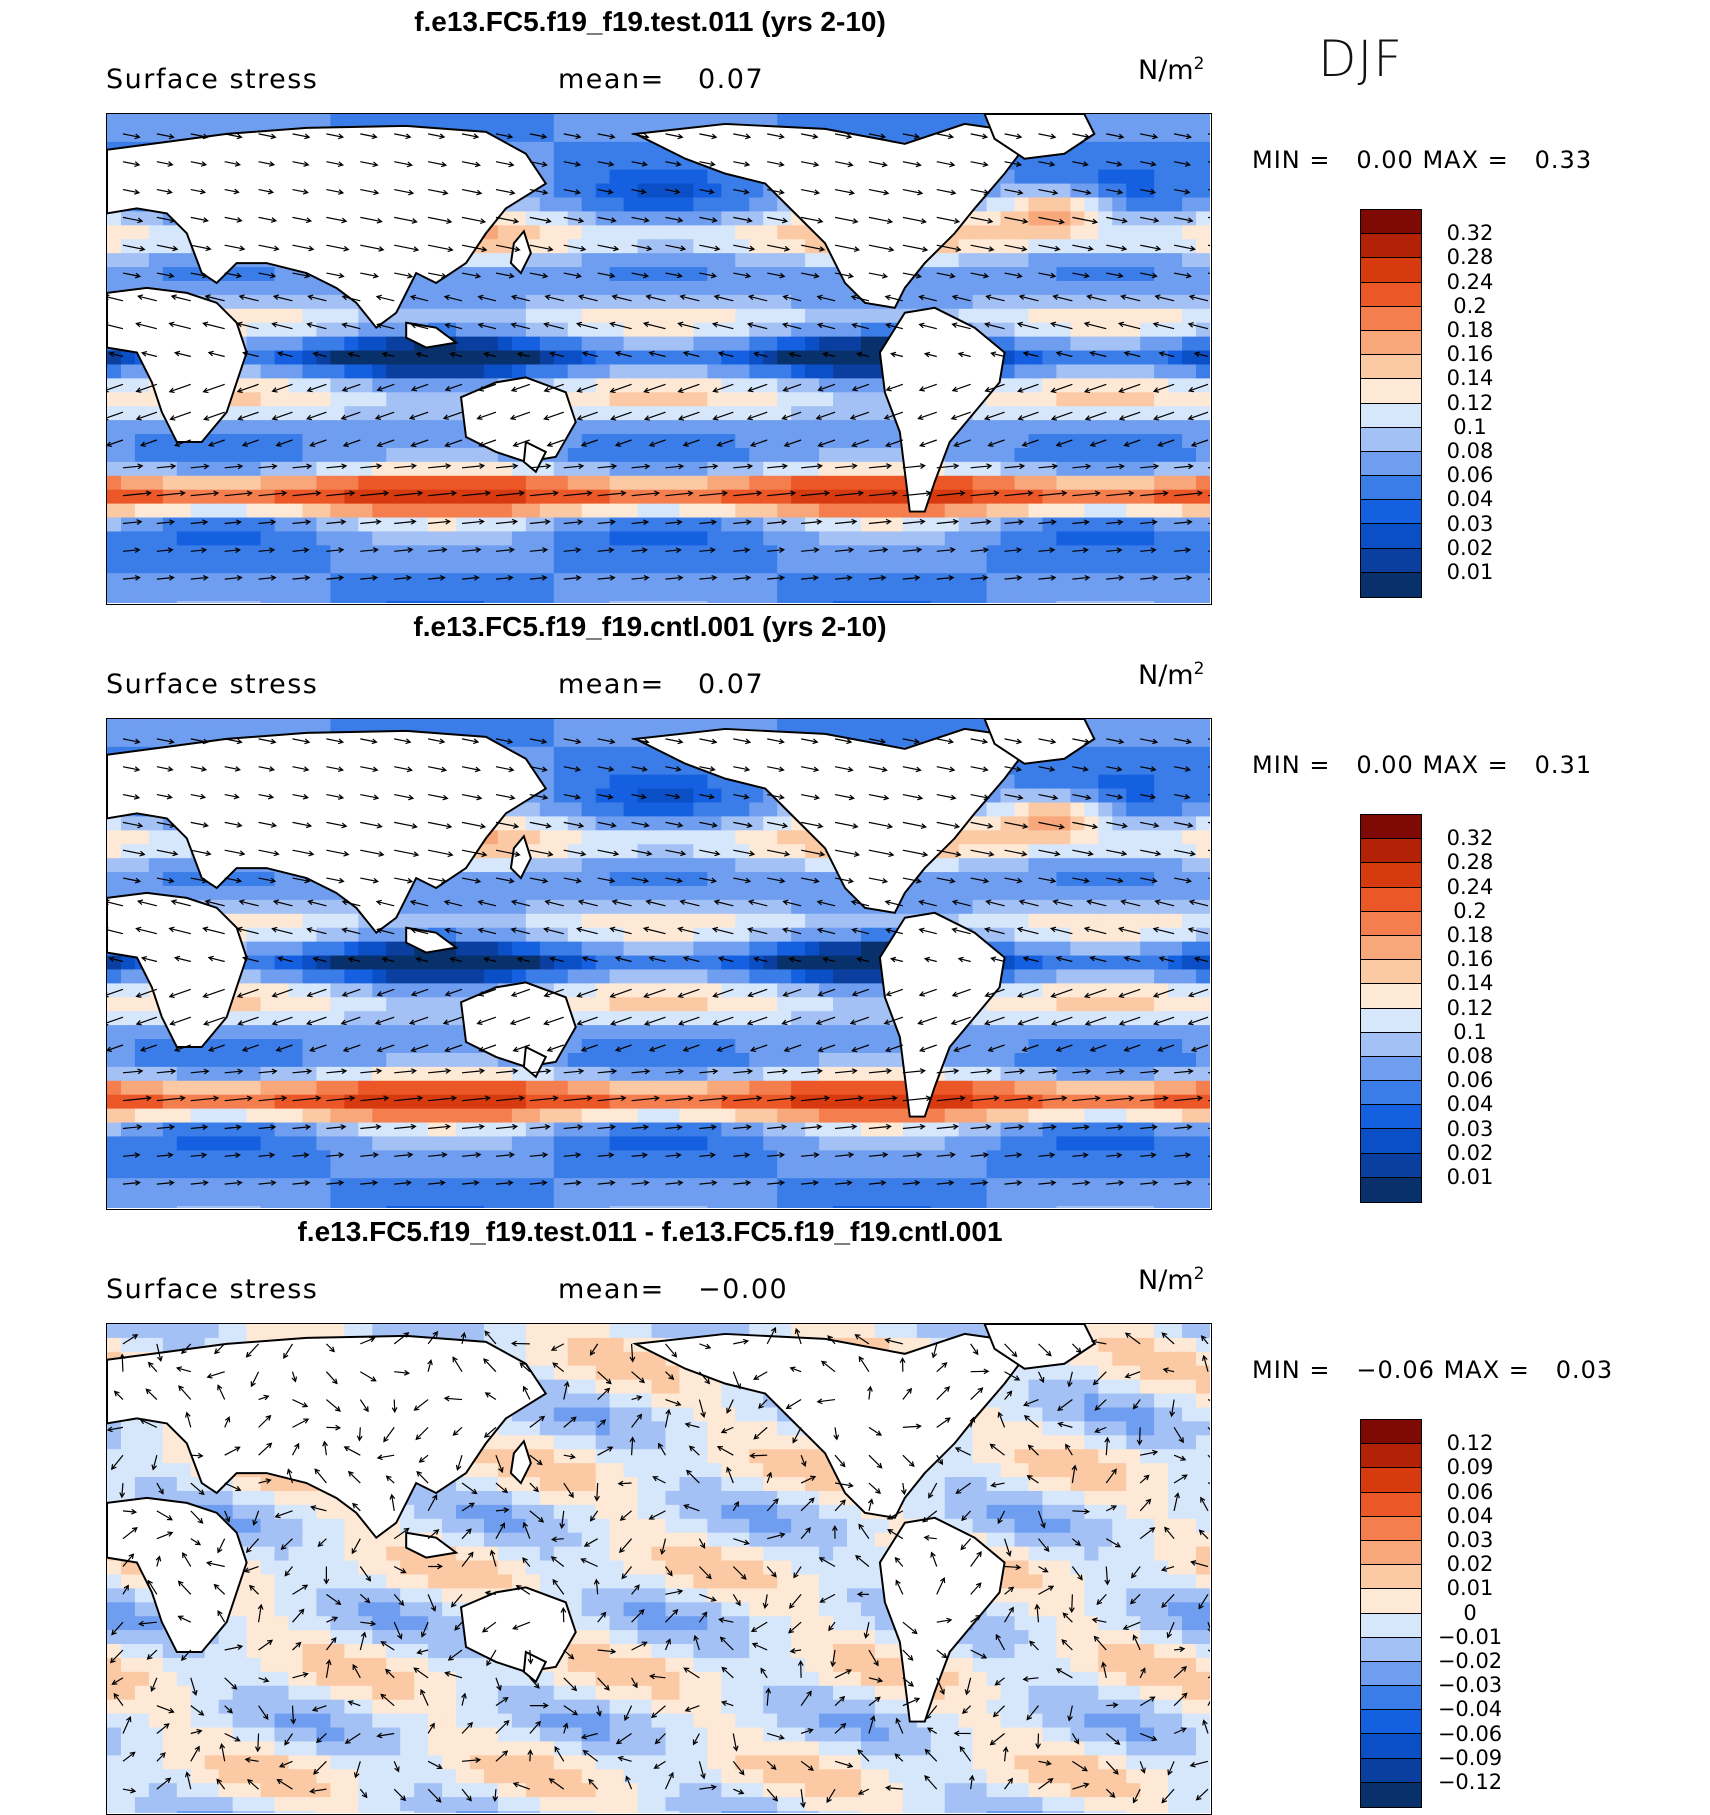 The width and height of the screenshot is (1710, 1815). Describe the element at coordinates (1391, 270) in the screenshot. I see `color-swatch` at that location.